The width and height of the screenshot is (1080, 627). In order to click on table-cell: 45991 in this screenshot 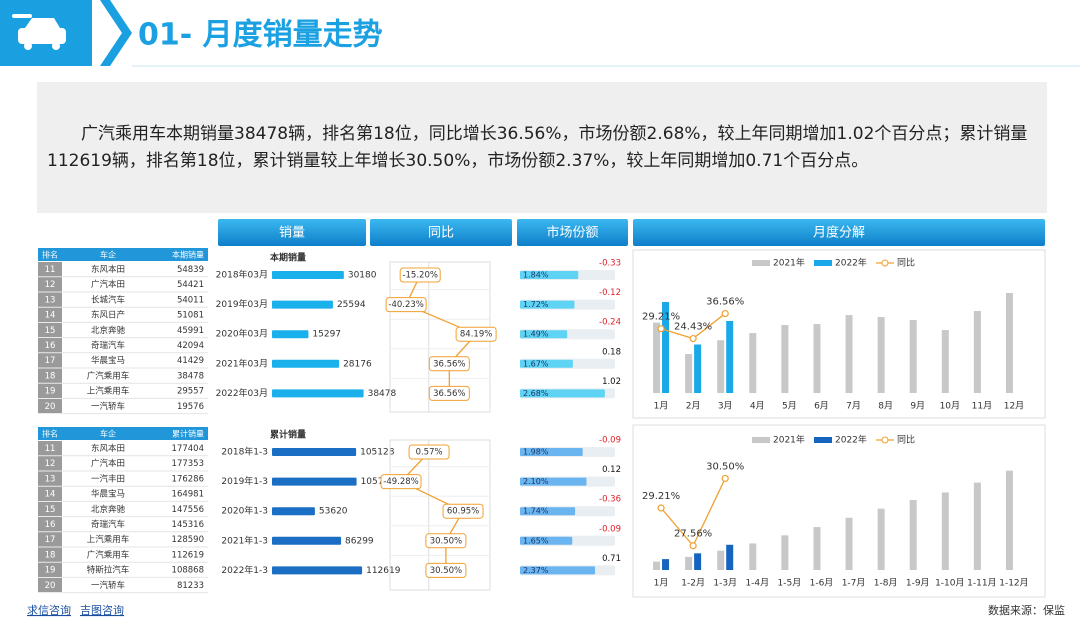, I will do `click(190, 331)`.